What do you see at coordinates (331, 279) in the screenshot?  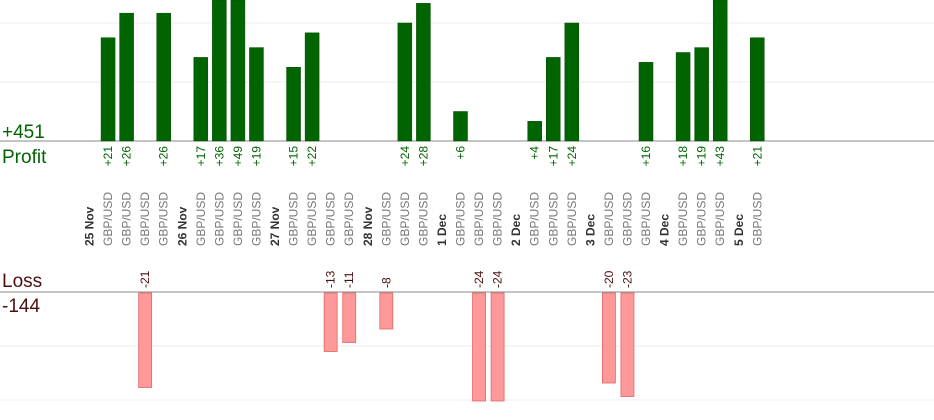 I see `value-label: -13` at bounding box center [331, 279].